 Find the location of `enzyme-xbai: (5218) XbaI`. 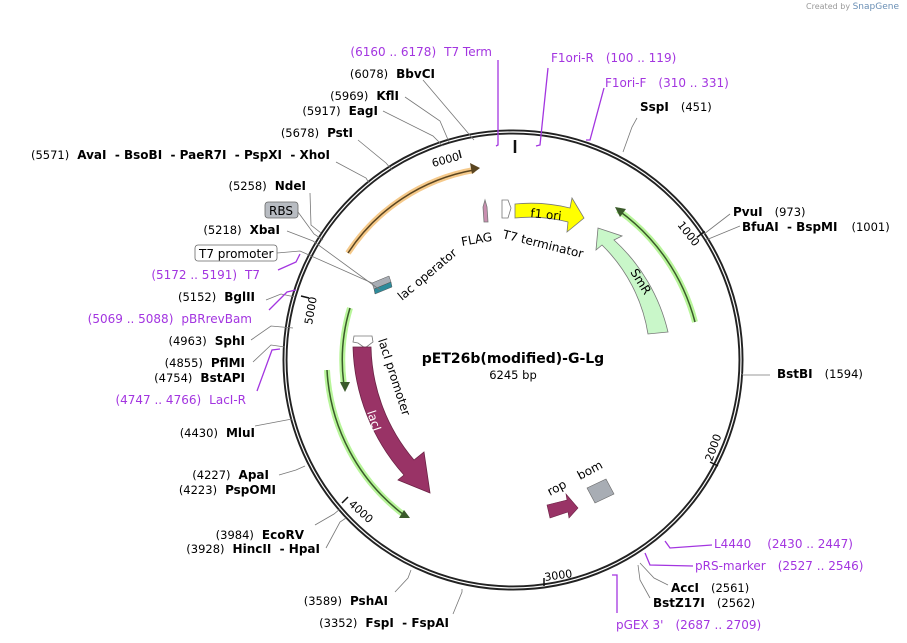

enzyme-xbai: (5218) XbaI is located at coordinates (241, 230).